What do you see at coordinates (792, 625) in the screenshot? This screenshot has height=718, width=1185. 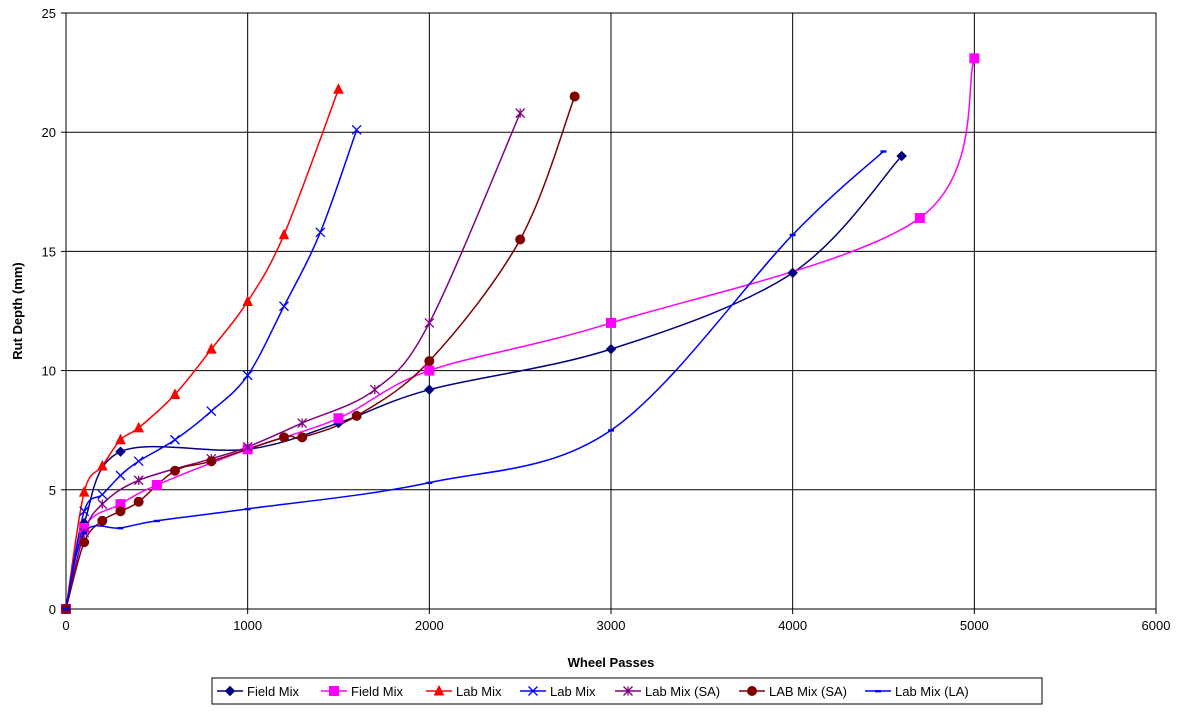 I see `x-tick-label: 4000` at bounding box center [792, 625].